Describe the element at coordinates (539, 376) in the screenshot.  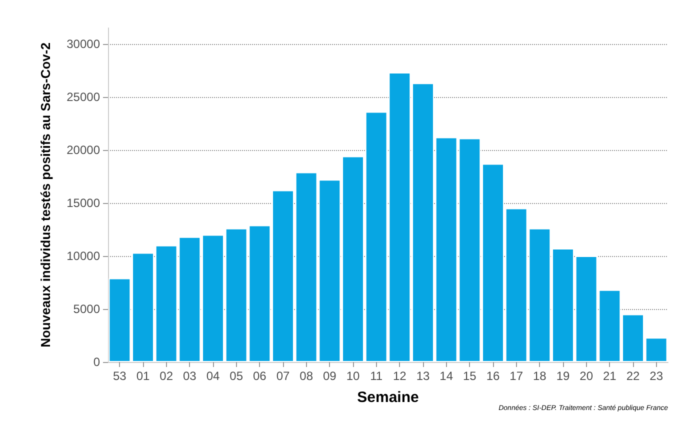
I see `x-tick-label: 18` at that location.